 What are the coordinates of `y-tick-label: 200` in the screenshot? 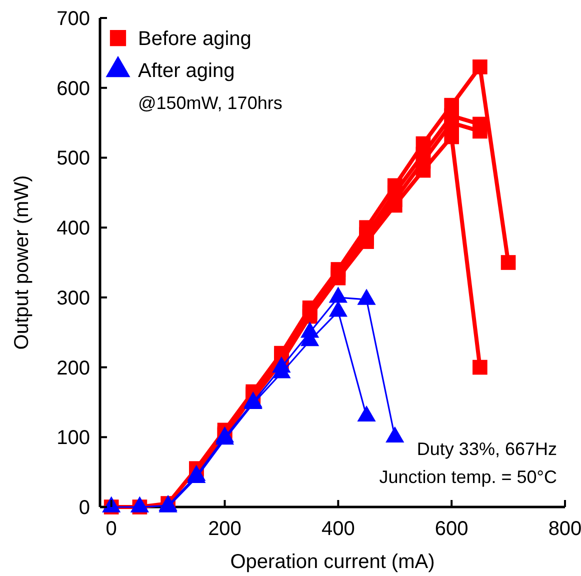 It's located at (73, 368).